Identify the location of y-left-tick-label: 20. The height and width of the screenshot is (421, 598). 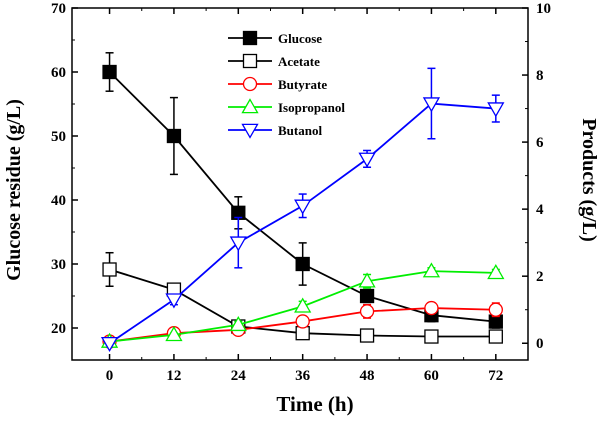
(58, 329).